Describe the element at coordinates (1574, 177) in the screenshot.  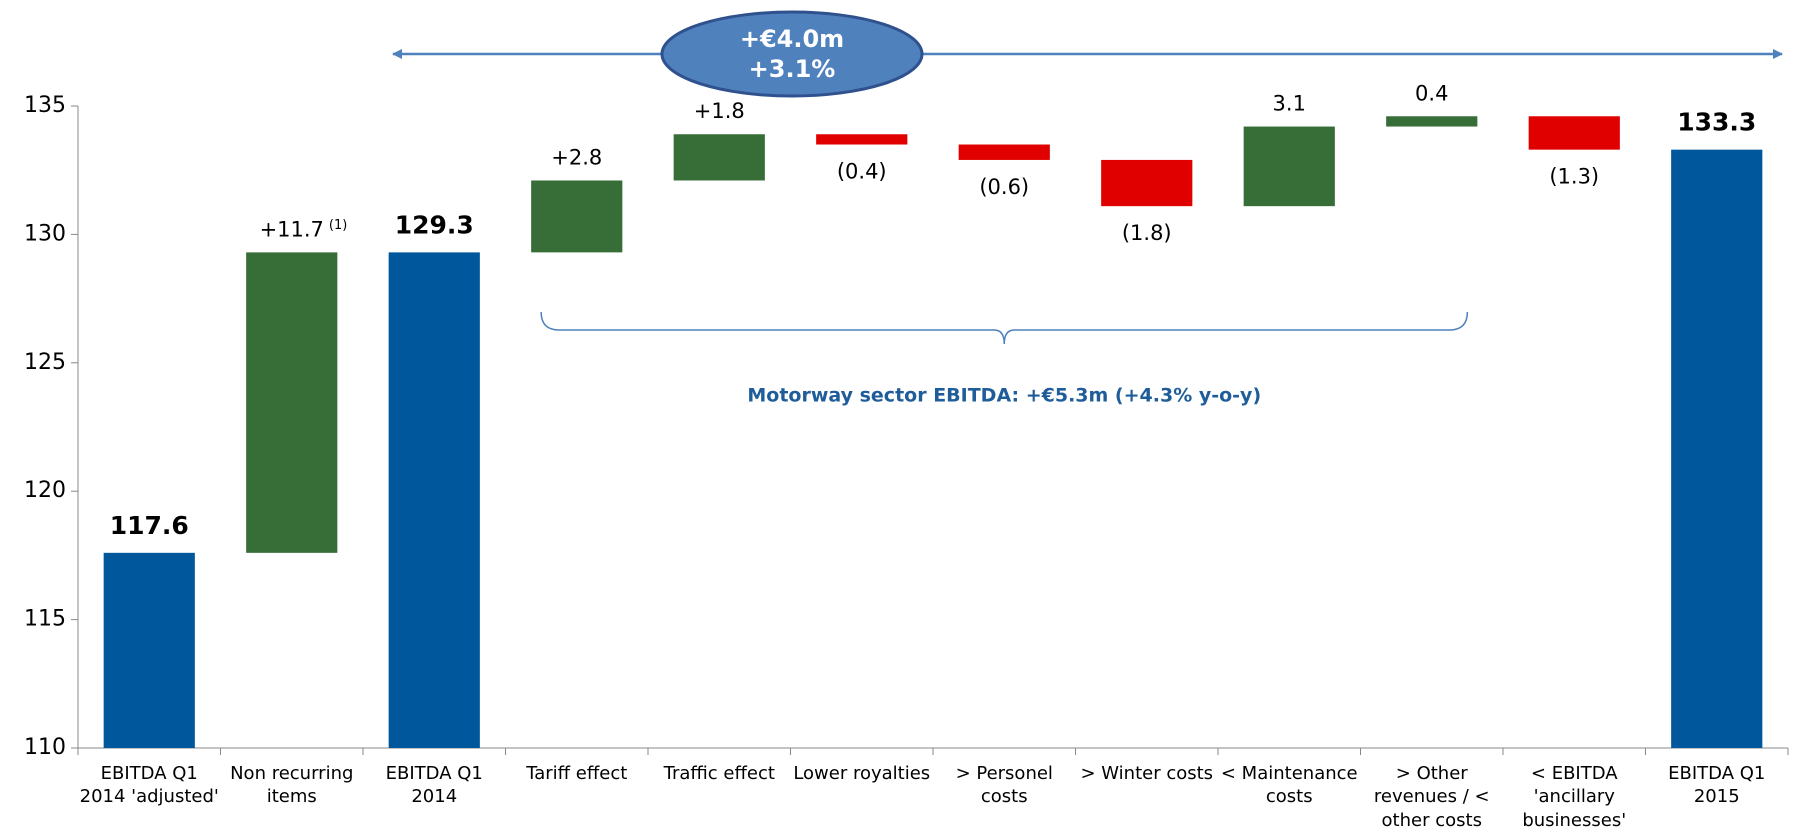
I see `value-label: (1.3)` at that location.